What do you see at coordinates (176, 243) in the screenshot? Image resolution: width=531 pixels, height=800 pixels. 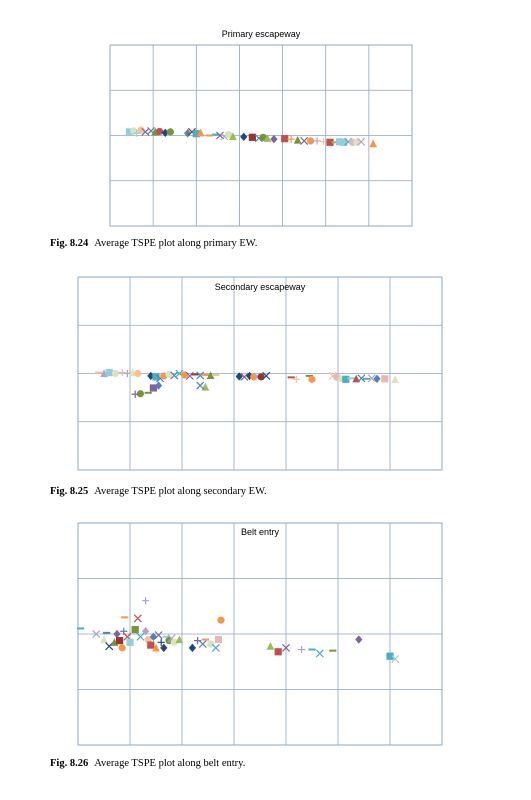 I see `caption-text: Average TSPE plot along primary EW.` at bounding box center [176, 243].